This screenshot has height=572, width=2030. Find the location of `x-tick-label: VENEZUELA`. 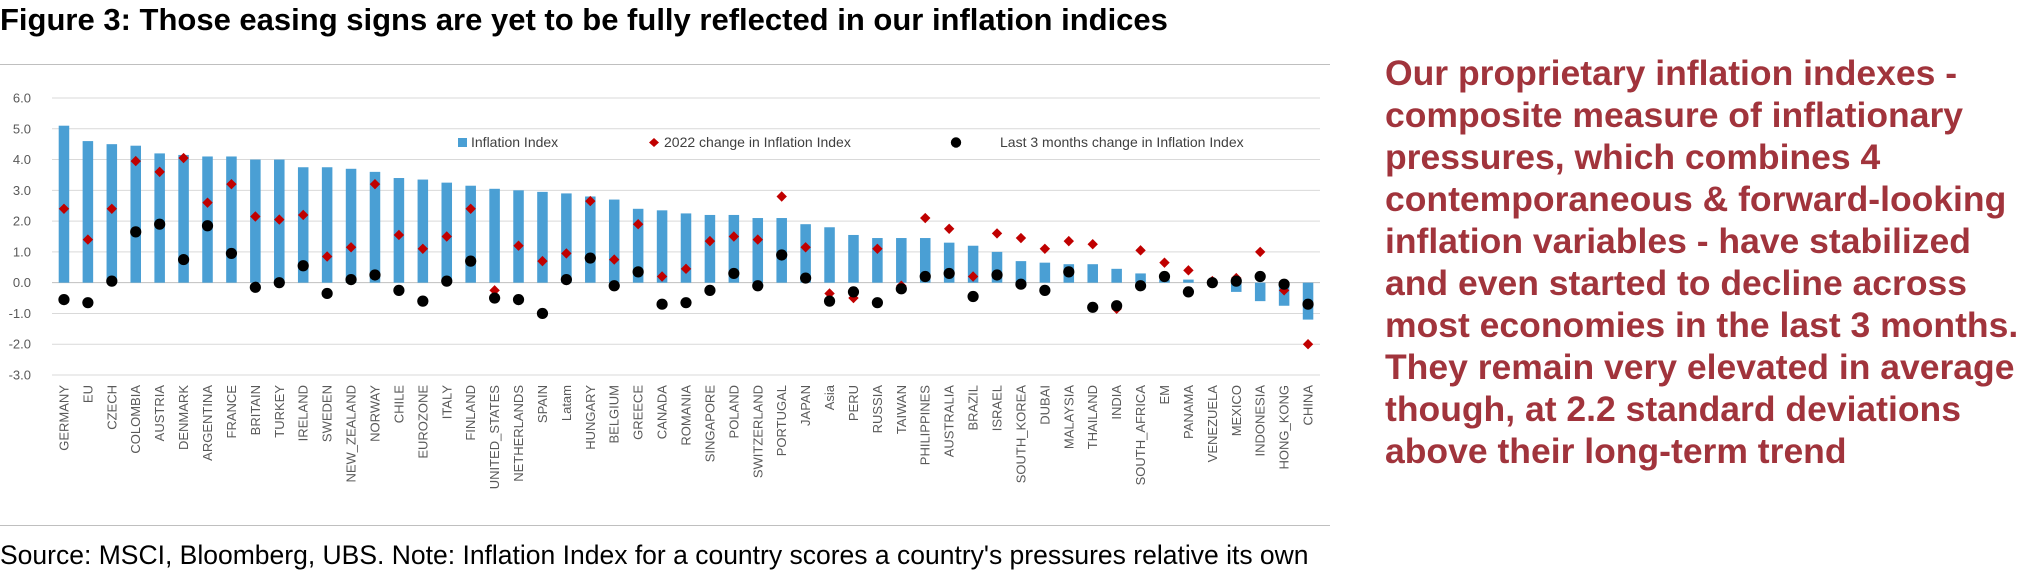

x-tick-label: VENEZUELA is located at coordinates (1212, 424).